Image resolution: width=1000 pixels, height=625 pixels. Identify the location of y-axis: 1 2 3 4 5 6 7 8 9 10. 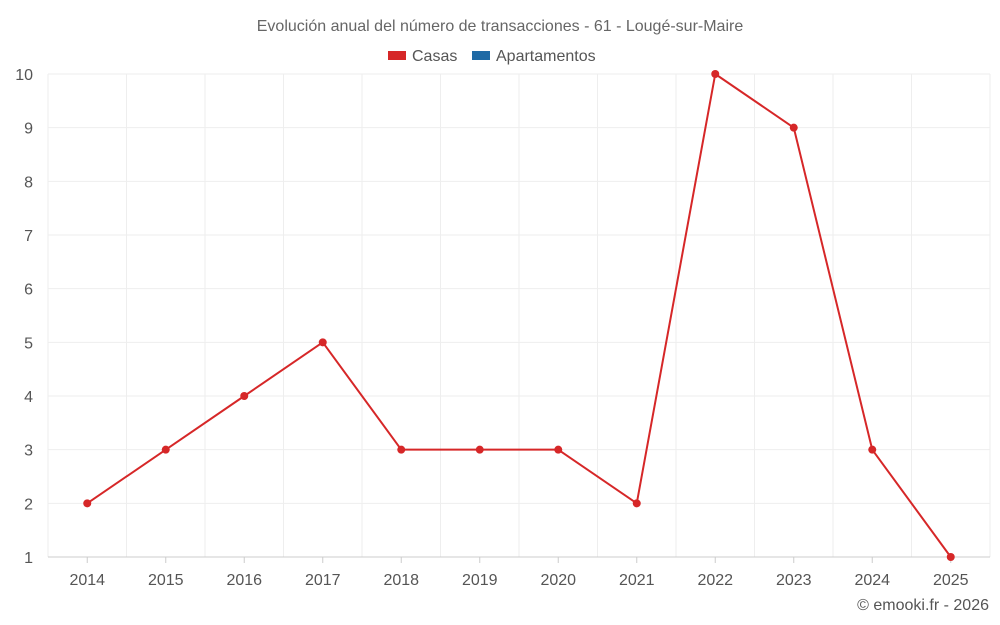
(24, 317).